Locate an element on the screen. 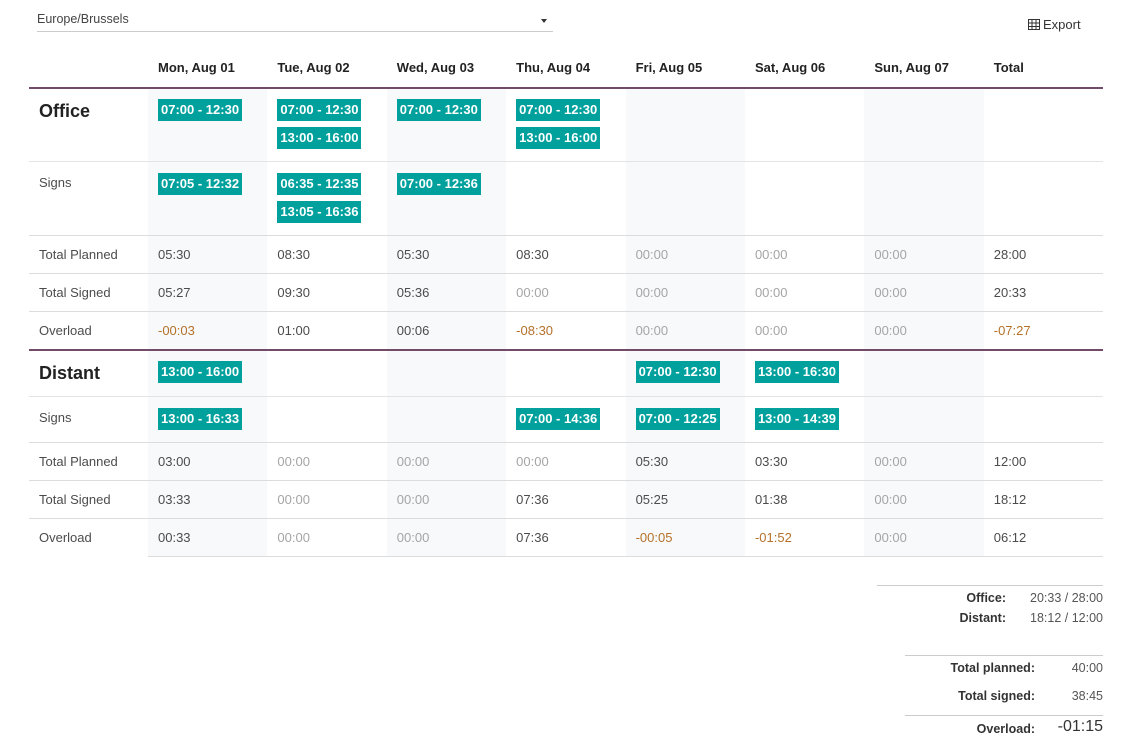 This screenshot has height=741, width=1130. column-header: Total is located at coordinates (1043, 68).